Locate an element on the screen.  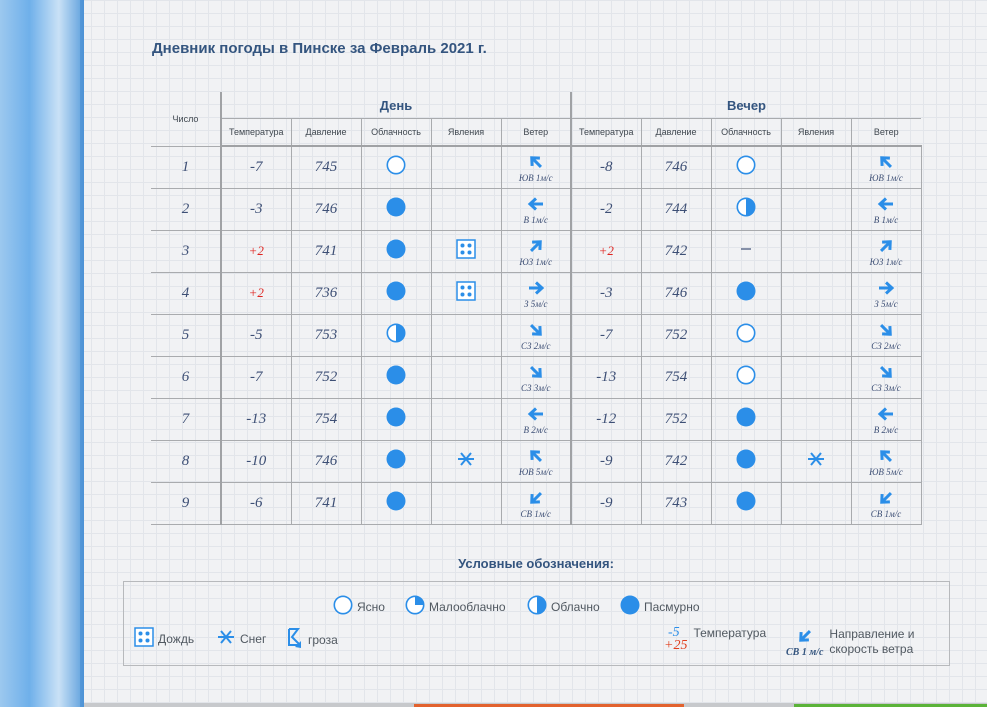
day-number: 9 is located at coordinates (186, 503).